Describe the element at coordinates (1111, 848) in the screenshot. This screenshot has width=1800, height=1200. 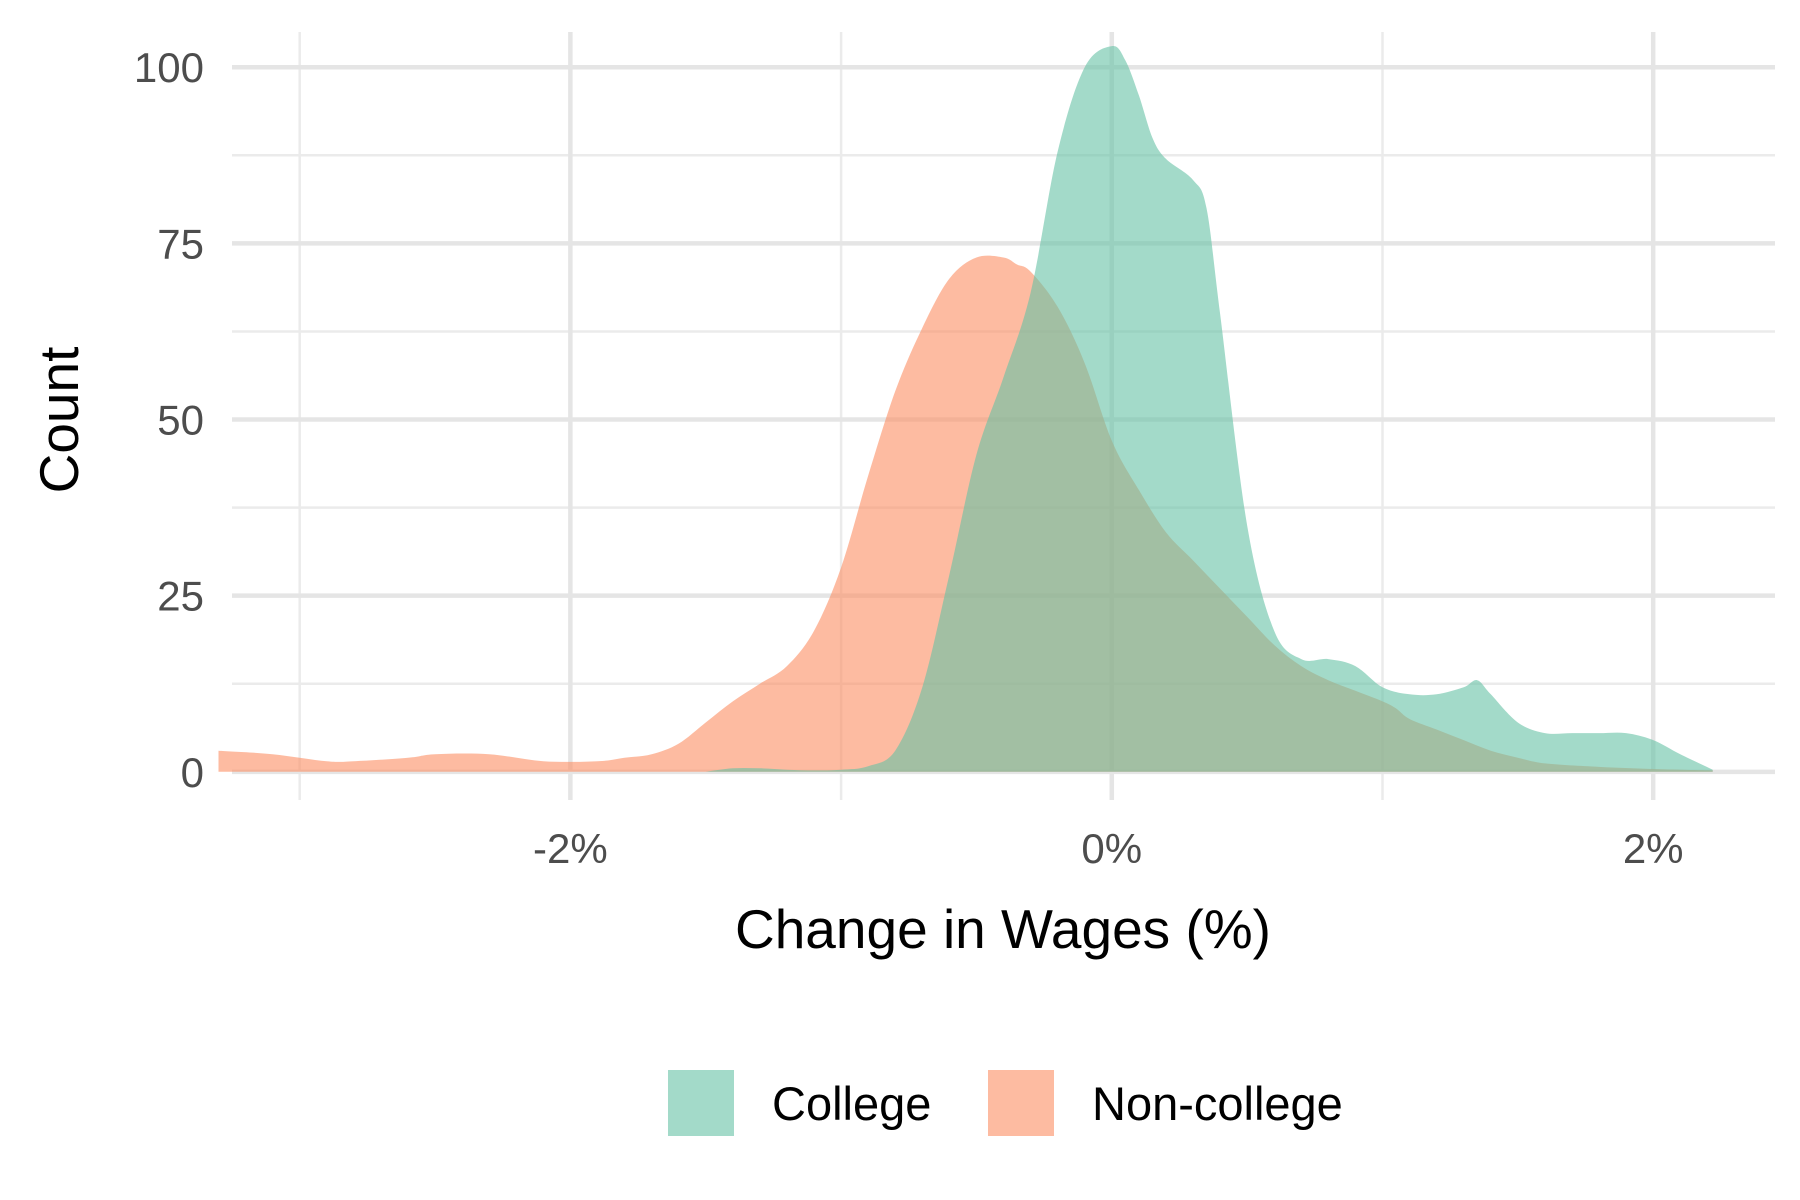
I see `x-tick-label: 0%` at that location.